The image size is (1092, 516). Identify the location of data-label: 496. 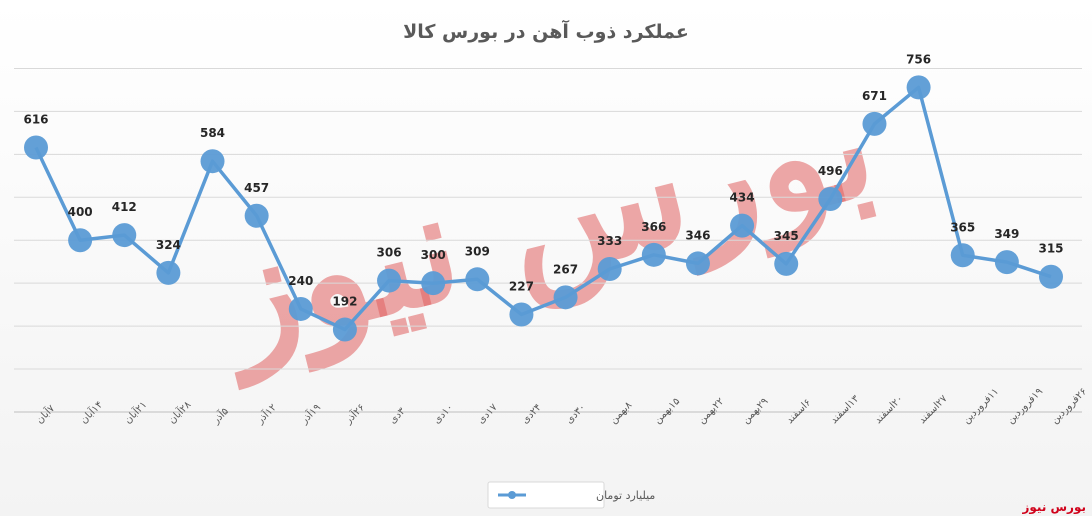
(830, 171).